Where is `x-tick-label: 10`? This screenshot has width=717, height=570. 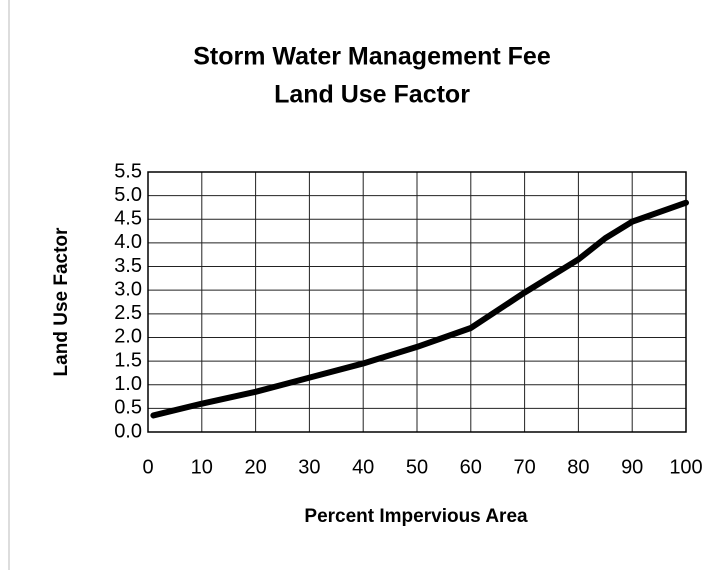
x-tick-label: 10 is located at coordinates (202, 467).